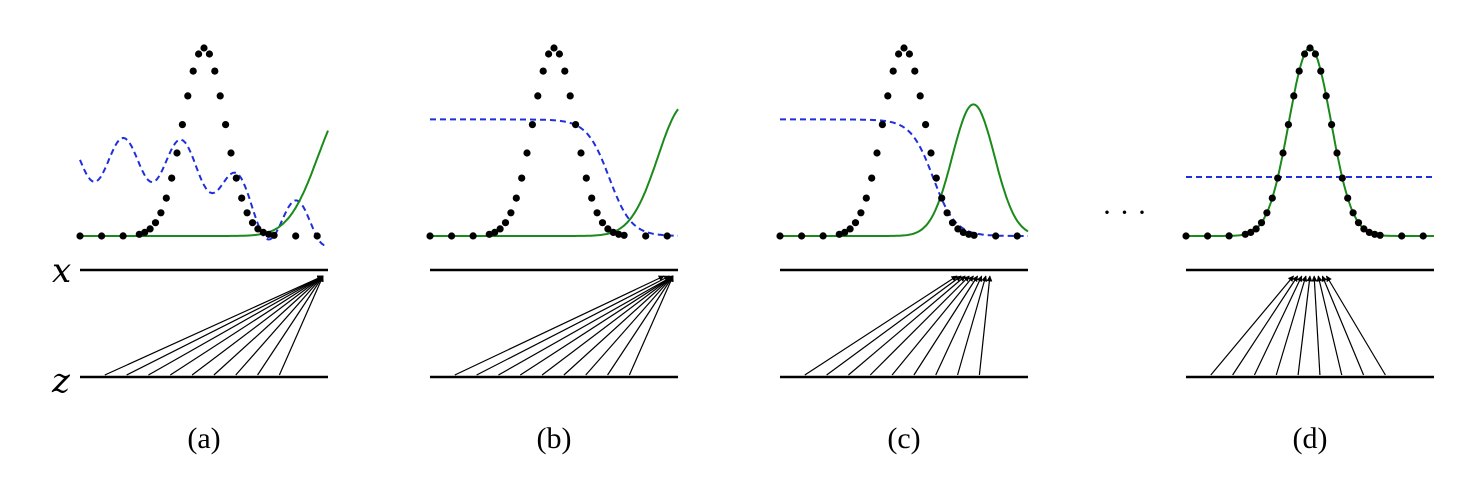  What do you see at coordinates (903, 438) in the screenshot?
I see `panel-caption: (c)` at bounding box center [903, 438].